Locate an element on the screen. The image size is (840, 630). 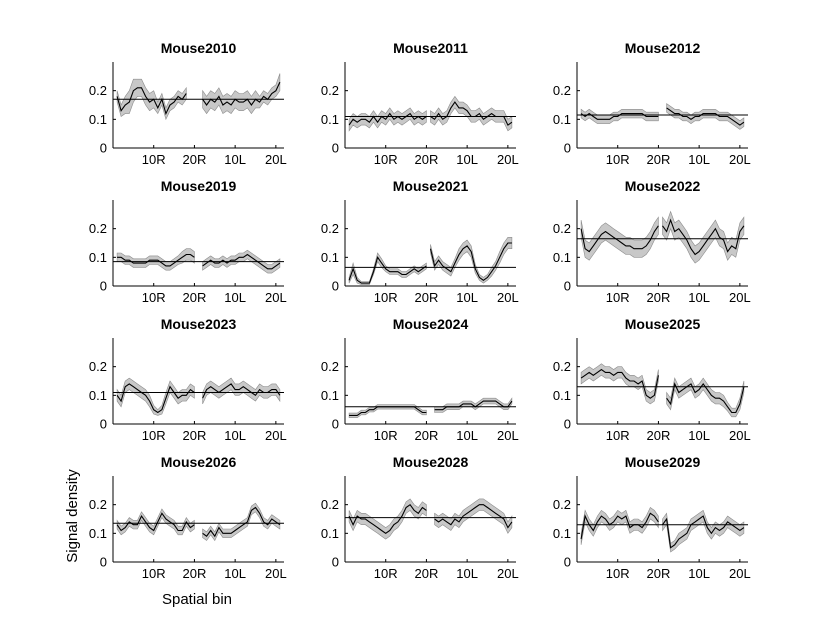
panel-title: Mouse2023 is located at coordinates (199, 324).